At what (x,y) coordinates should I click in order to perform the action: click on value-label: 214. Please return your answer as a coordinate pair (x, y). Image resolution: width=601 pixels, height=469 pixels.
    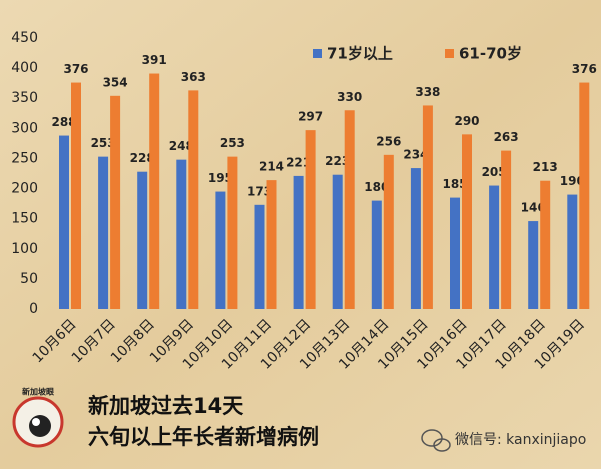
    Looking at the image, I should click on (271, 167).